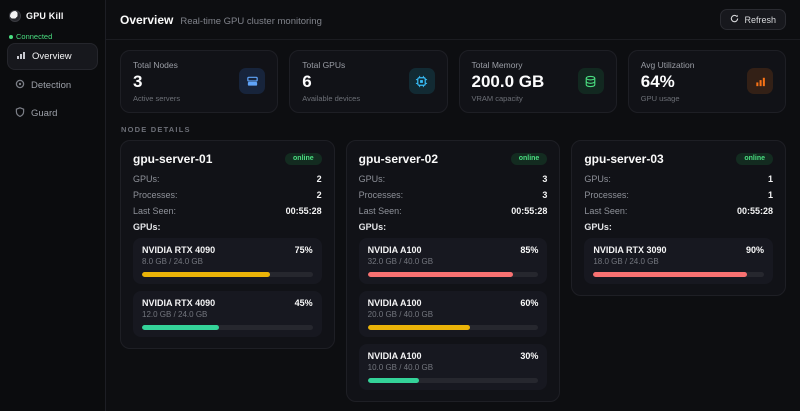 The image size is (800, 411). What do you see at coordinates (630, 249) in the screenshot?
I see `gpu-name: NVIDIA RTX 3090` at bounding box center [630, 249].